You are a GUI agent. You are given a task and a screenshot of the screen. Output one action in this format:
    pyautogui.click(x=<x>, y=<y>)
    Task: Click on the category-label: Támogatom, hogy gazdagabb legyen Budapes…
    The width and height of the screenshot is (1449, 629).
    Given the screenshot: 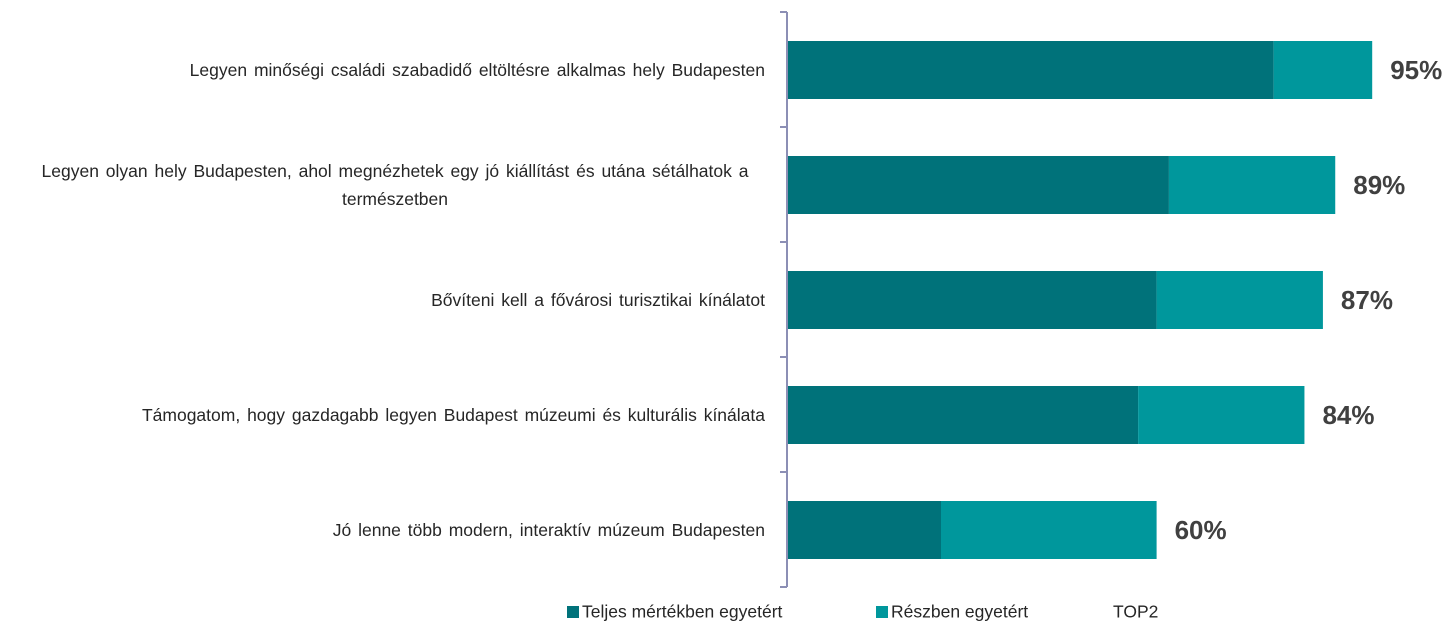 What is the action you would take?
    pyautogui.click(x=453, y=415)
    